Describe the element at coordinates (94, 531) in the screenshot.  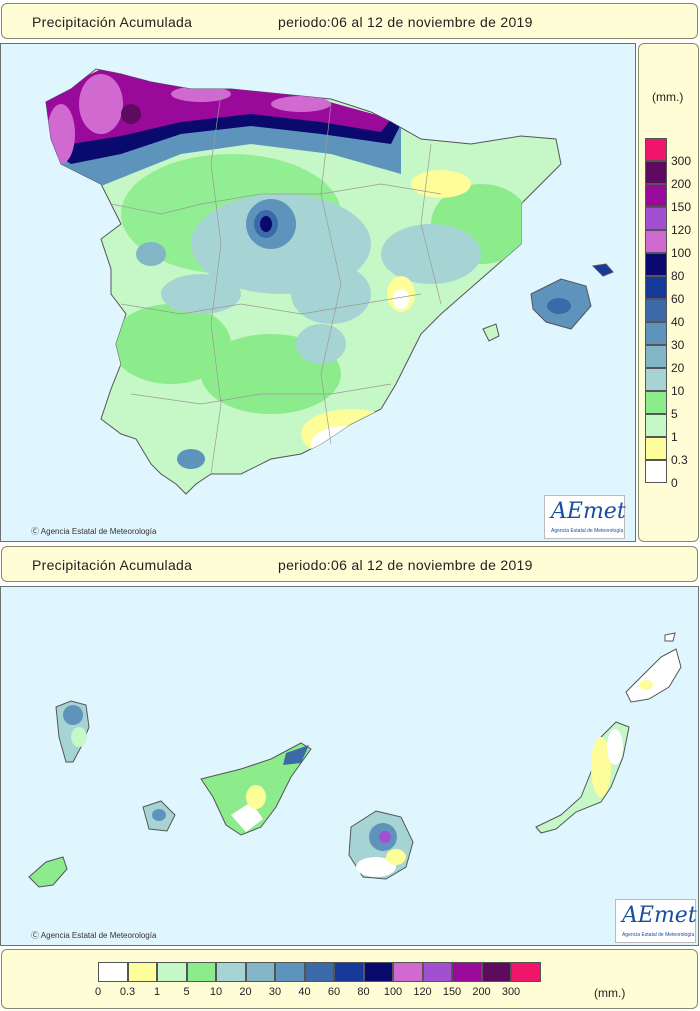
I see `top-credit: Ⓒ Agencia Estatal de Meteorología` at that location.